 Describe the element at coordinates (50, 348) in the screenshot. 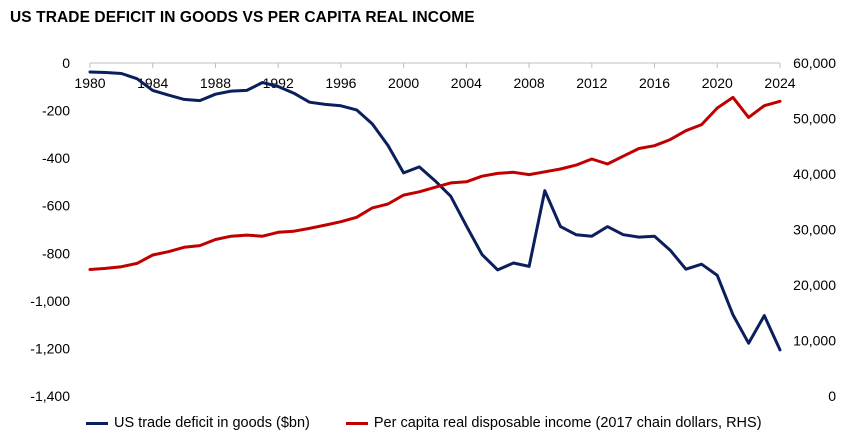

I see `y-left-tick-label: -1,200` at that location.